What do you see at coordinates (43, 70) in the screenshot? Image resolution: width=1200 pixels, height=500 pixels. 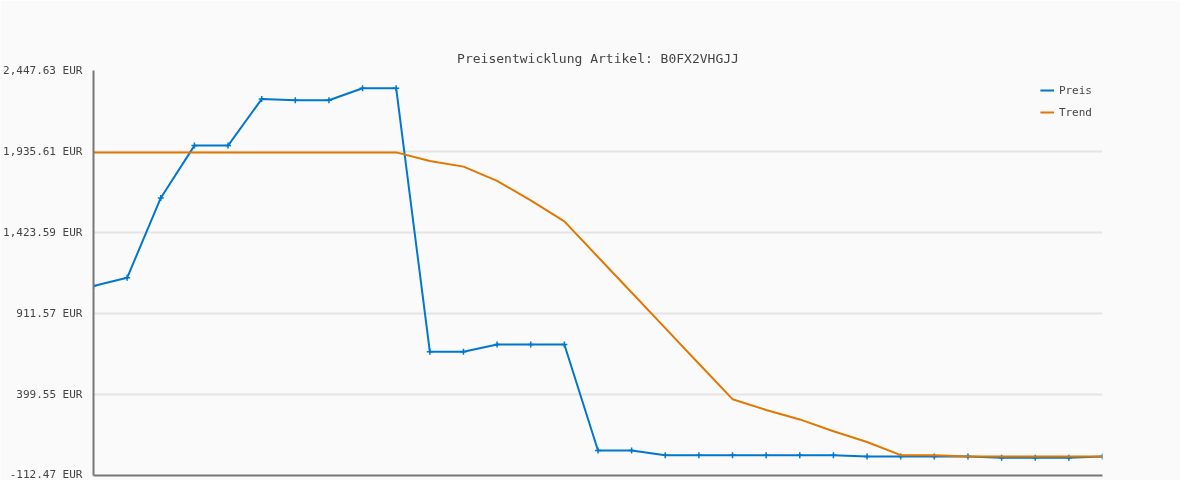 I see `y-tick-label: 2,447.63 EUR` at bounding box center [43, 70].